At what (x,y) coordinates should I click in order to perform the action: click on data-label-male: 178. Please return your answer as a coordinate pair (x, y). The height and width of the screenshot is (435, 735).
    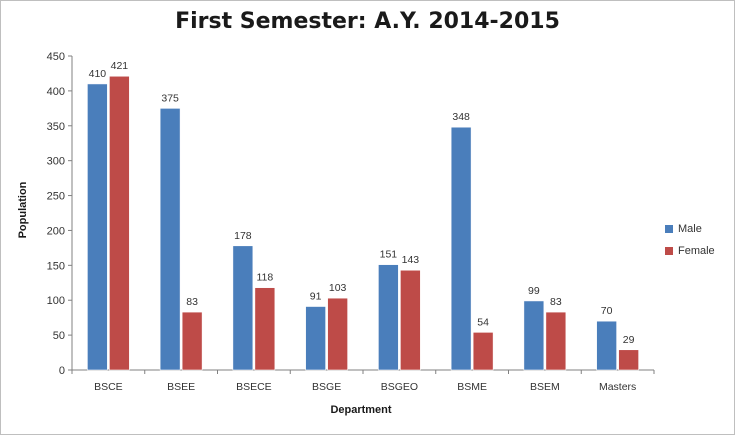
    Looking at the image, I should click on (243, 236).